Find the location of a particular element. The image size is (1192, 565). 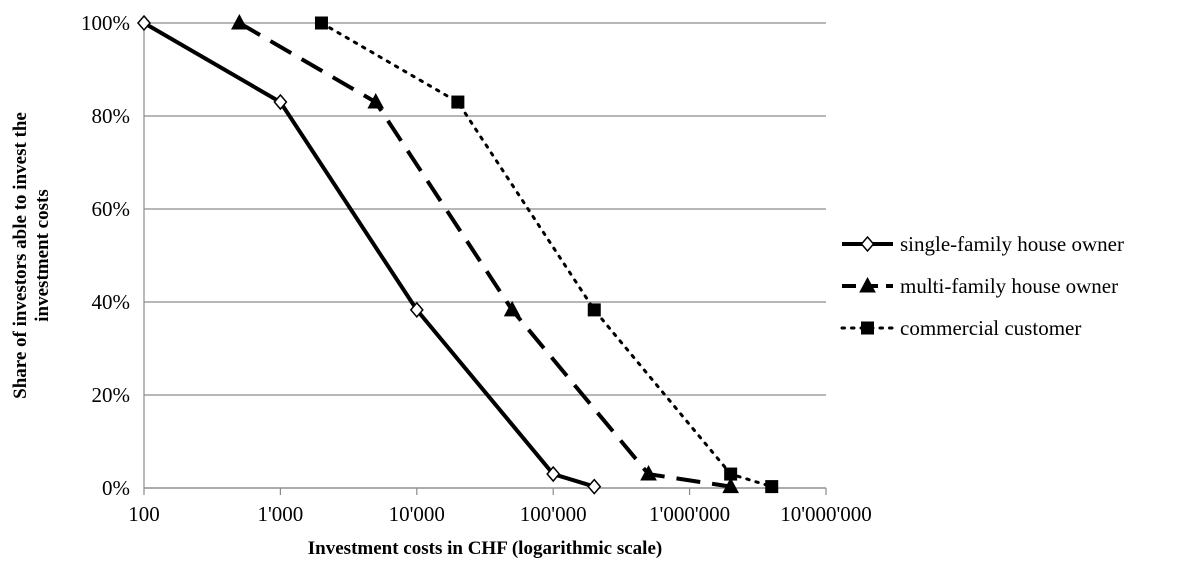

legend-item: multi-family house owner is located at coordinates (980, 286).